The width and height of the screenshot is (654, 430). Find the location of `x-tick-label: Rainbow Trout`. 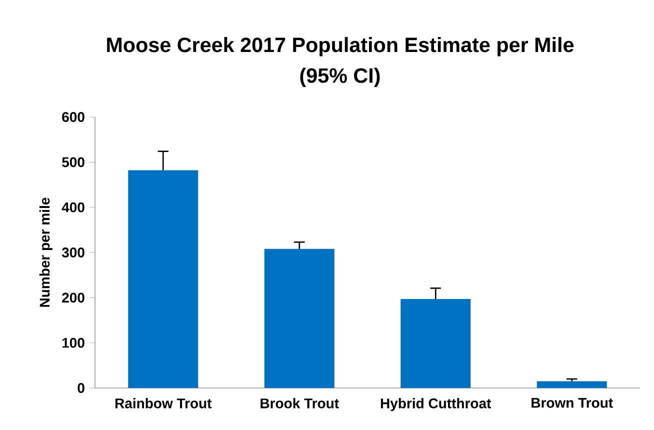

x-tick-label: Rainbow Trout is located at coordinates (163, 403).